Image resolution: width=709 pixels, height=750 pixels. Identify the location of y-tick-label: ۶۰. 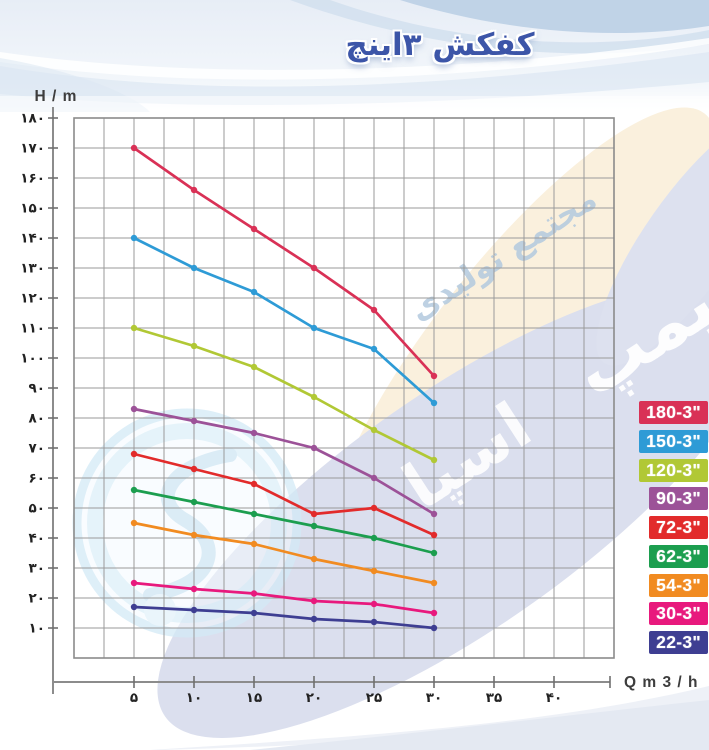
(37, 479).